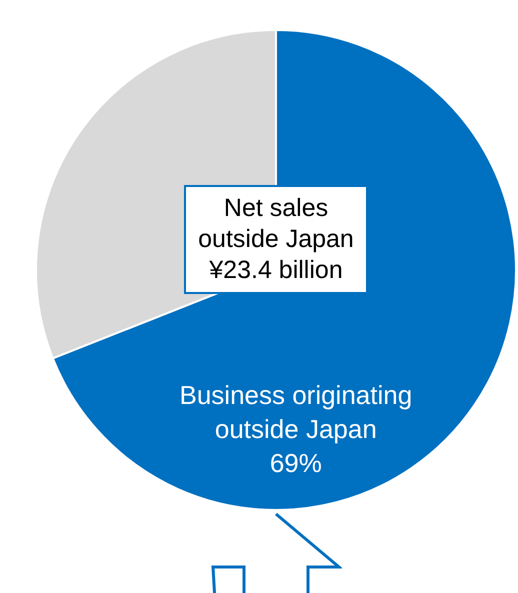  I want to click on slice-label: Business originating outside Japan, so click(296, 412).